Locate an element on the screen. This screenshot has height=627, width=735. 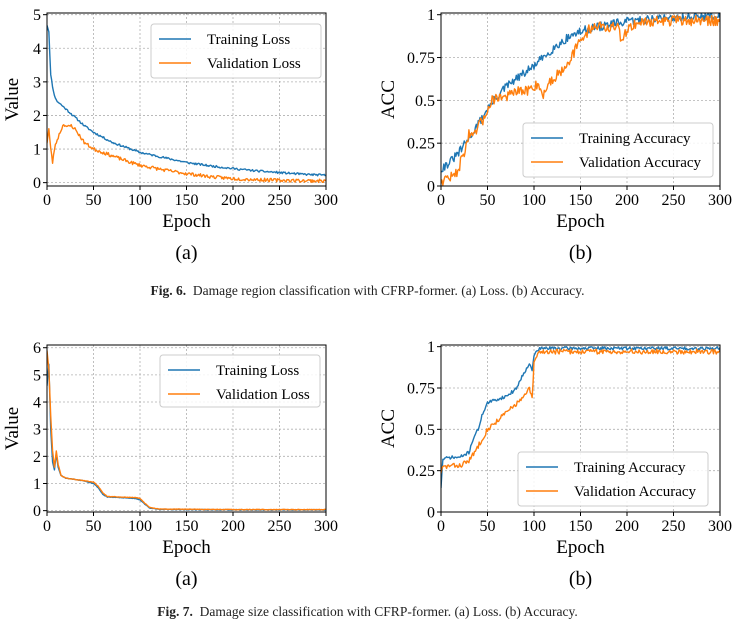
series-line-training-accuracy is located at coordinates (580, 417).